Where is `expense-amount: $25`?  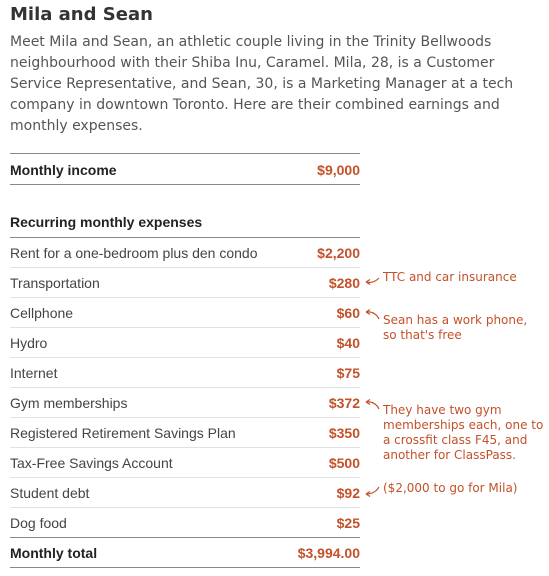 expense-amount: $25 is located at coordinates (348, 523).